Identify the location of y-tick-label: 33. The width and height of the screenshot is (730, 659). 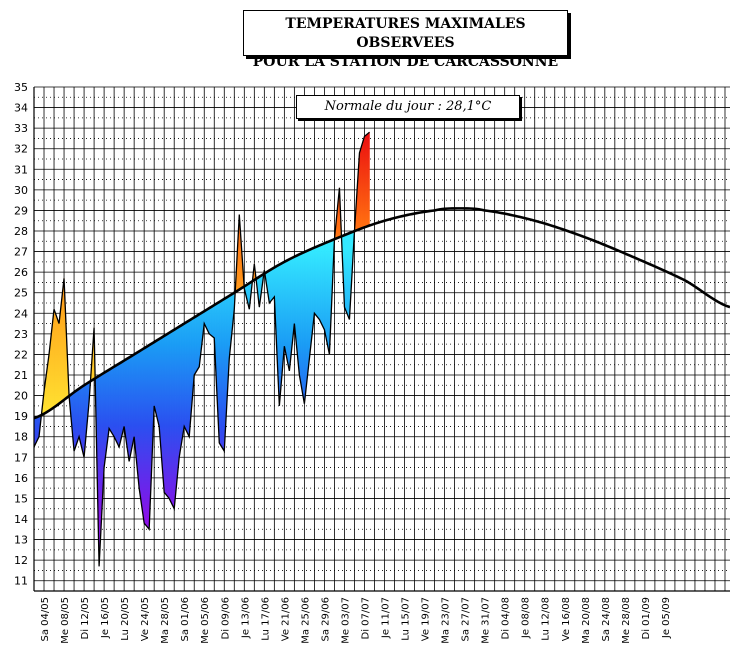
(21, 128).